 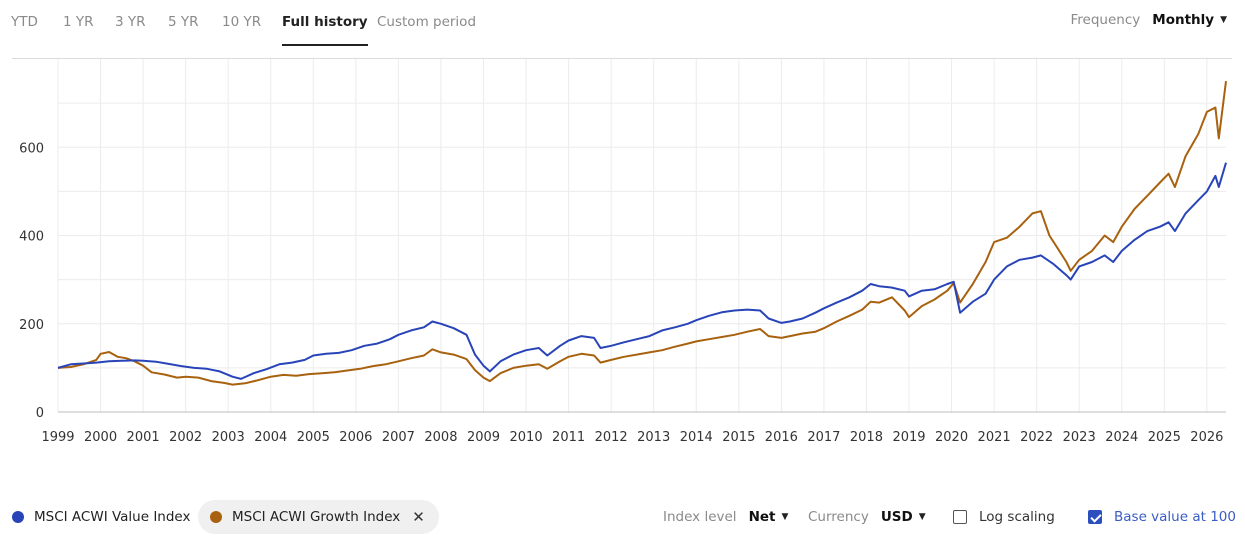 What do you see at coordinates (183, 22) in the screenshot?
I see `tab-5-yr: 5 YR` at bounding box center [183, 22].